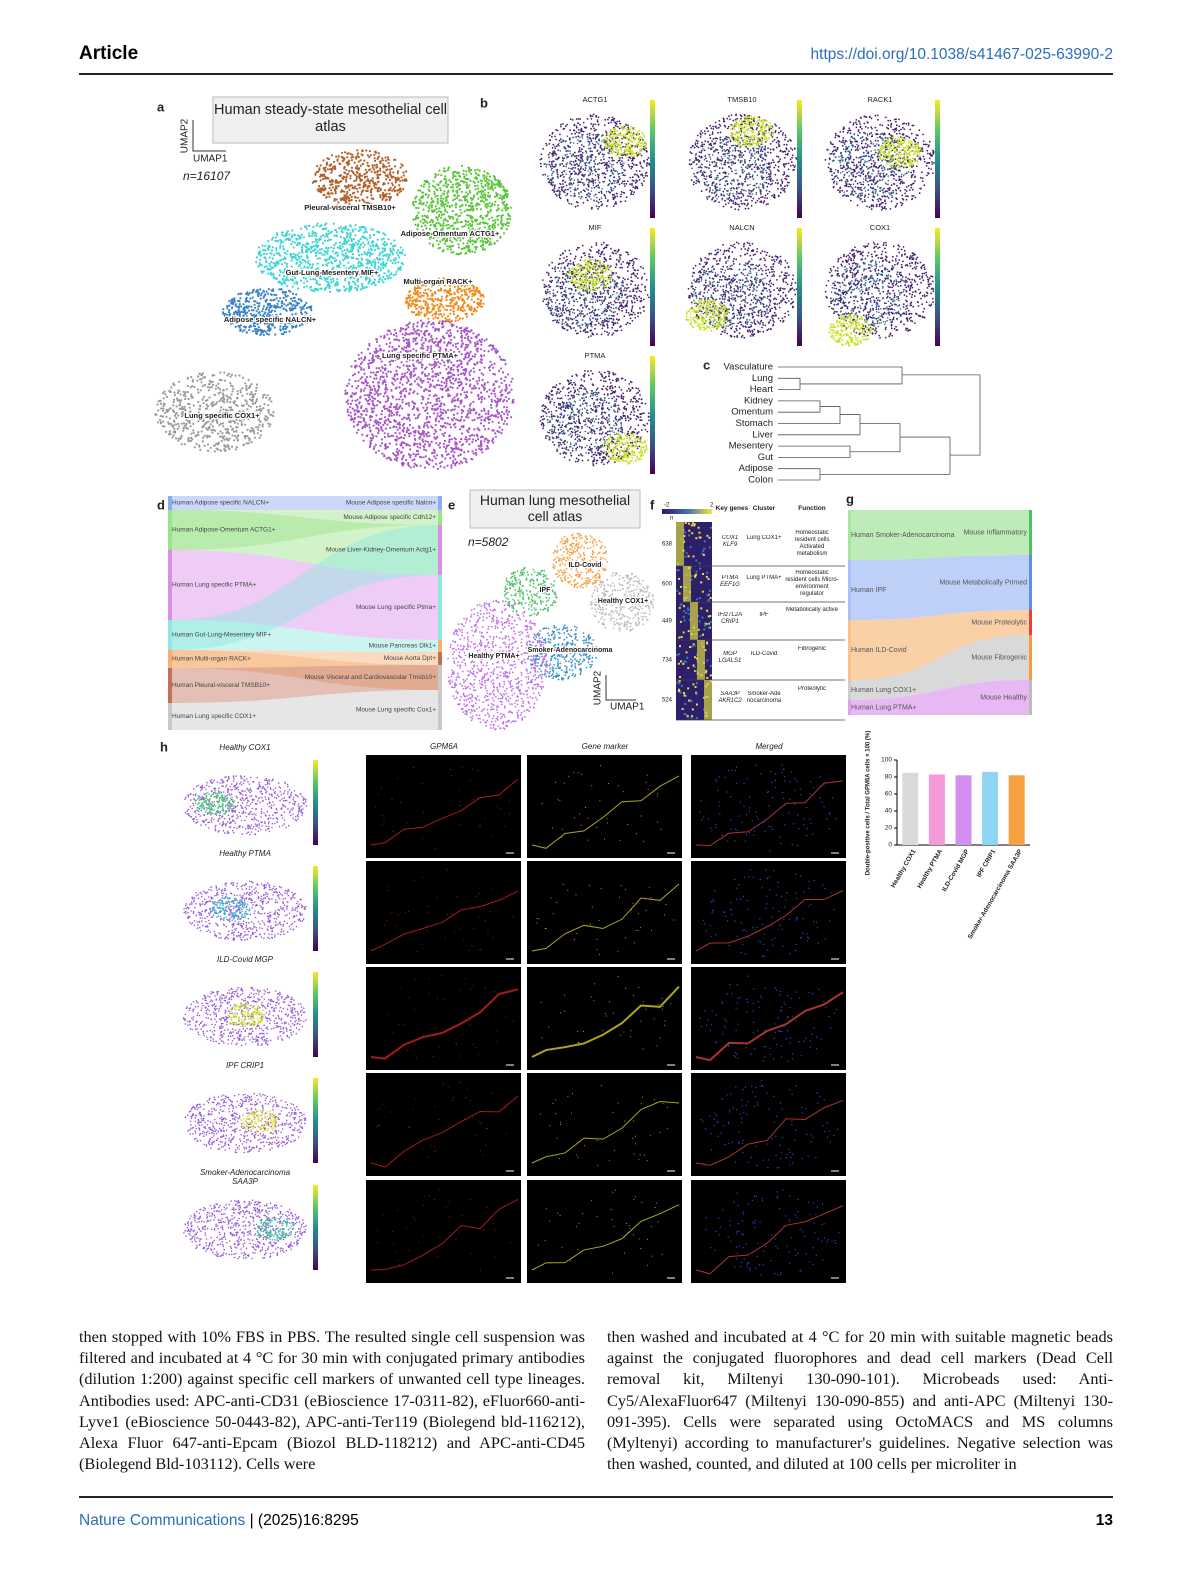  I want to click on sample-label: Smoker-Adenocarcinoma SAA3P, so click(245, 1177).